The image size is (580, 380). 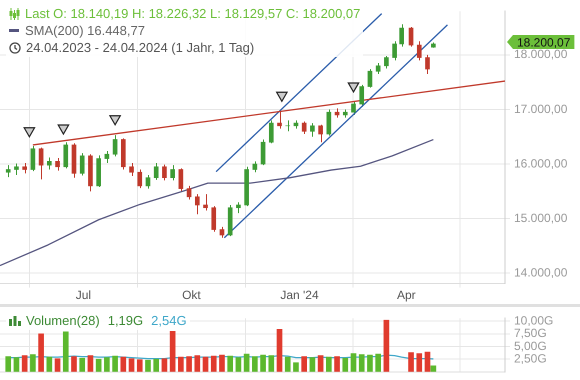 What do you see at coordinates (192, 295) in the screenshot?
I see `x-tick-label: Okt` at bounding box center [192, 295].